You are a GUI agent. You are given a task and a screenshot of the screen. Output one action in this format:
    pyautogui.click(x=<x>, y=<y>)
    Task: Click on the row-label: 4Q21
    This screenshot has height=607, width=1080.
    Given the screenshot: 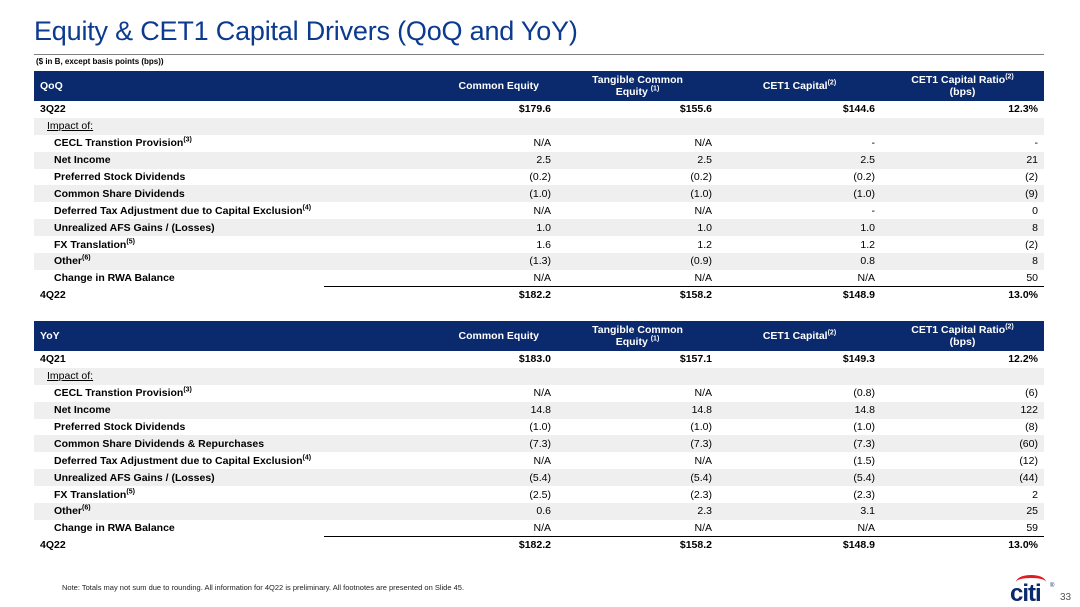 What is the action you would take?
    pyautogui.click(x=53, y=359)
    